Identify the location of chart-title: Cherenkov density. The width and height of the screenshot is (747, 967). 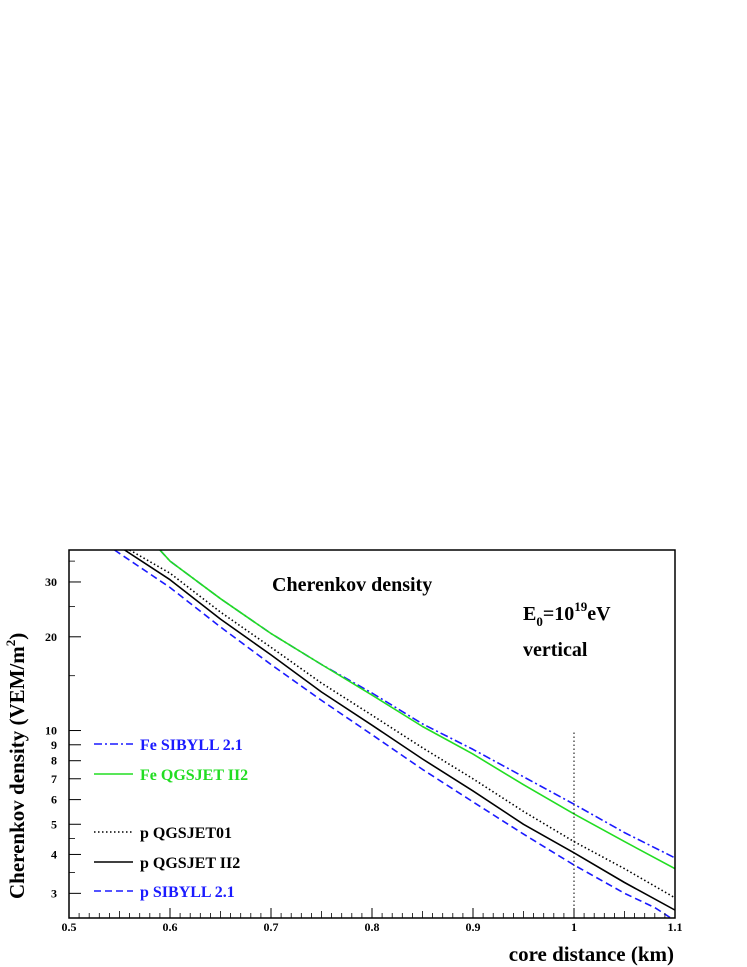
(352, 585).